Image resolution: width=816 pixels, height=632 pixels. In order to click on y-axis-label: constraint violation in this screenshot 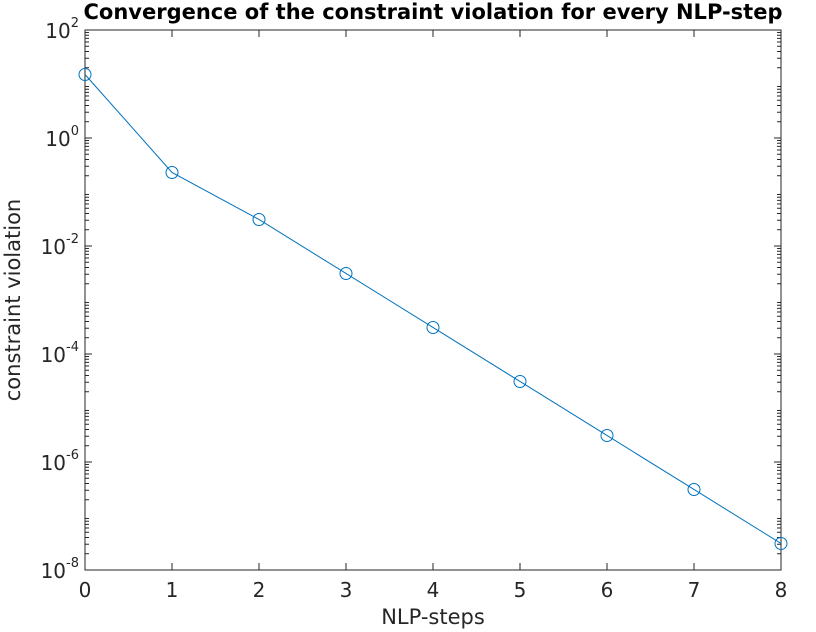, I will do `click(13, 300)`.